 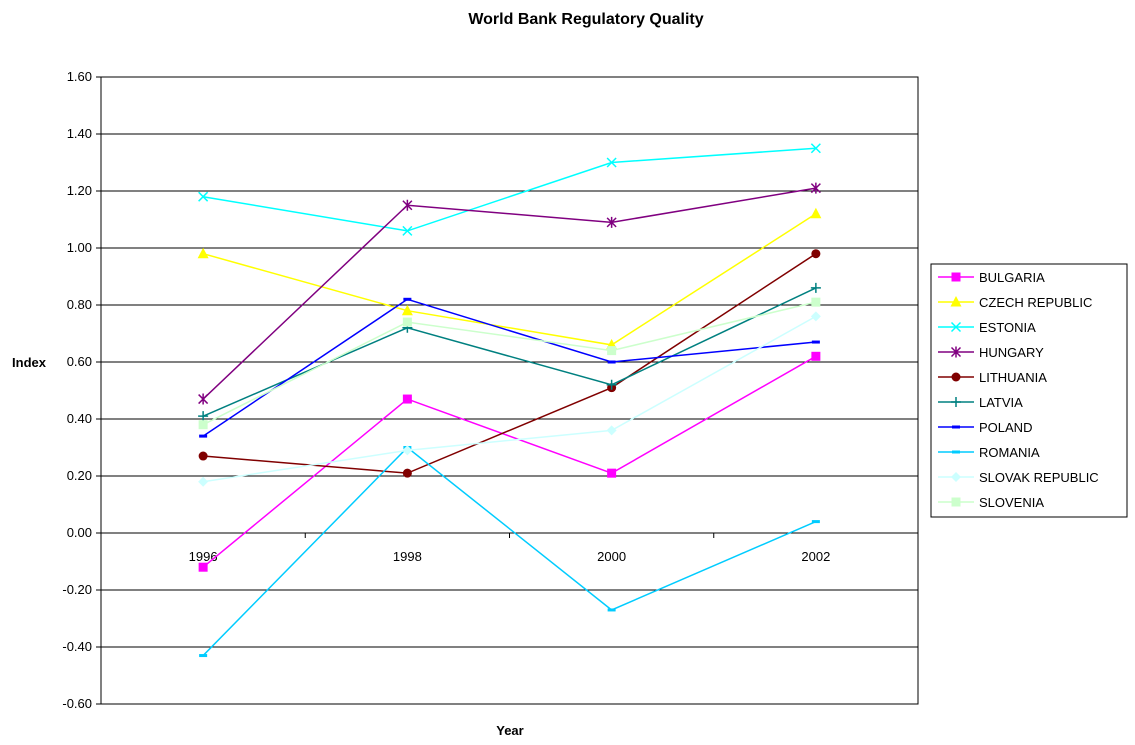 What do you see at coordinates (79, 418) in the screenshot?
I see `y-tick-label: 0.40` at bounding box center [79, 418].